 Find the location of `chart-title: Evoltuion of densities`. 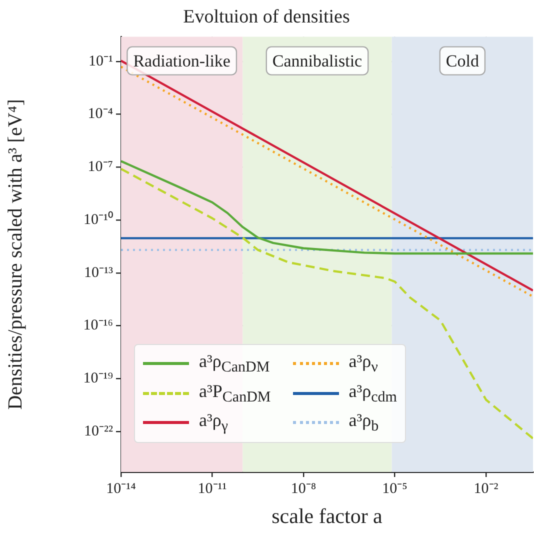

chart-title: Evoltuion of densities is located at coordinates (266, 17).